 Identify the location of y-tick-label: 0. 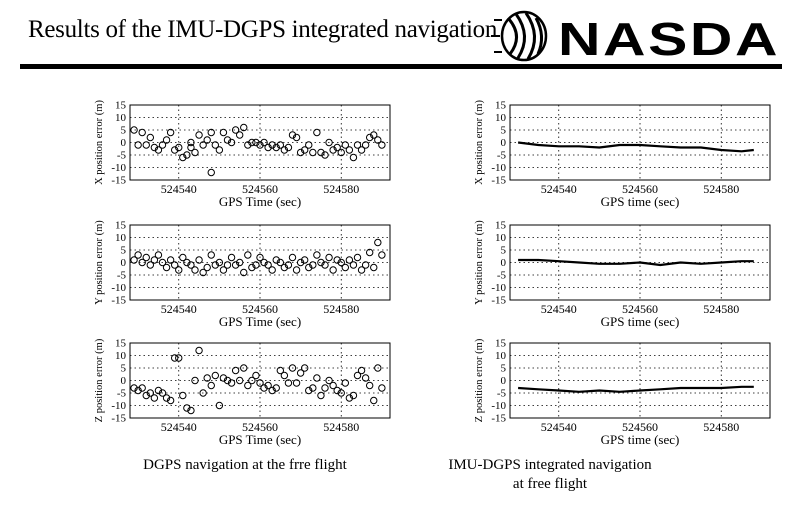
(124, 143).